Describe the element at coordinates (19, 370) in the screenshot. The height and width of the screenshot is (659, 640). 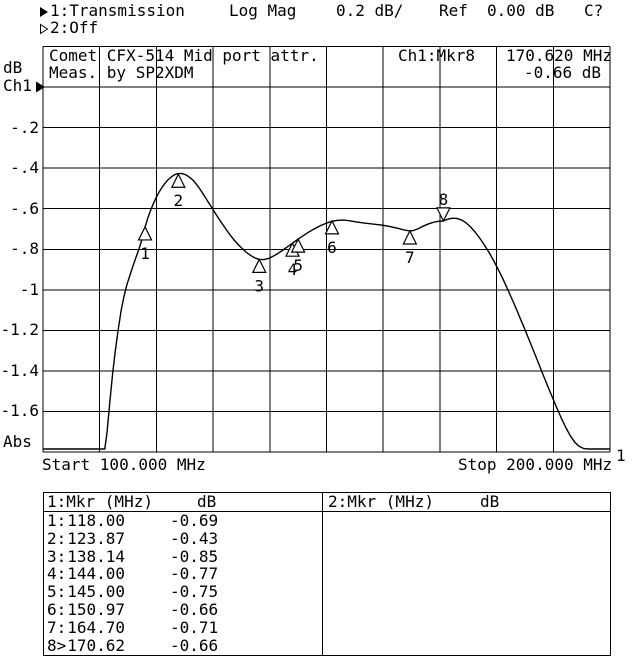
I see `yaxis-label--1.4: -1.4` at that location.